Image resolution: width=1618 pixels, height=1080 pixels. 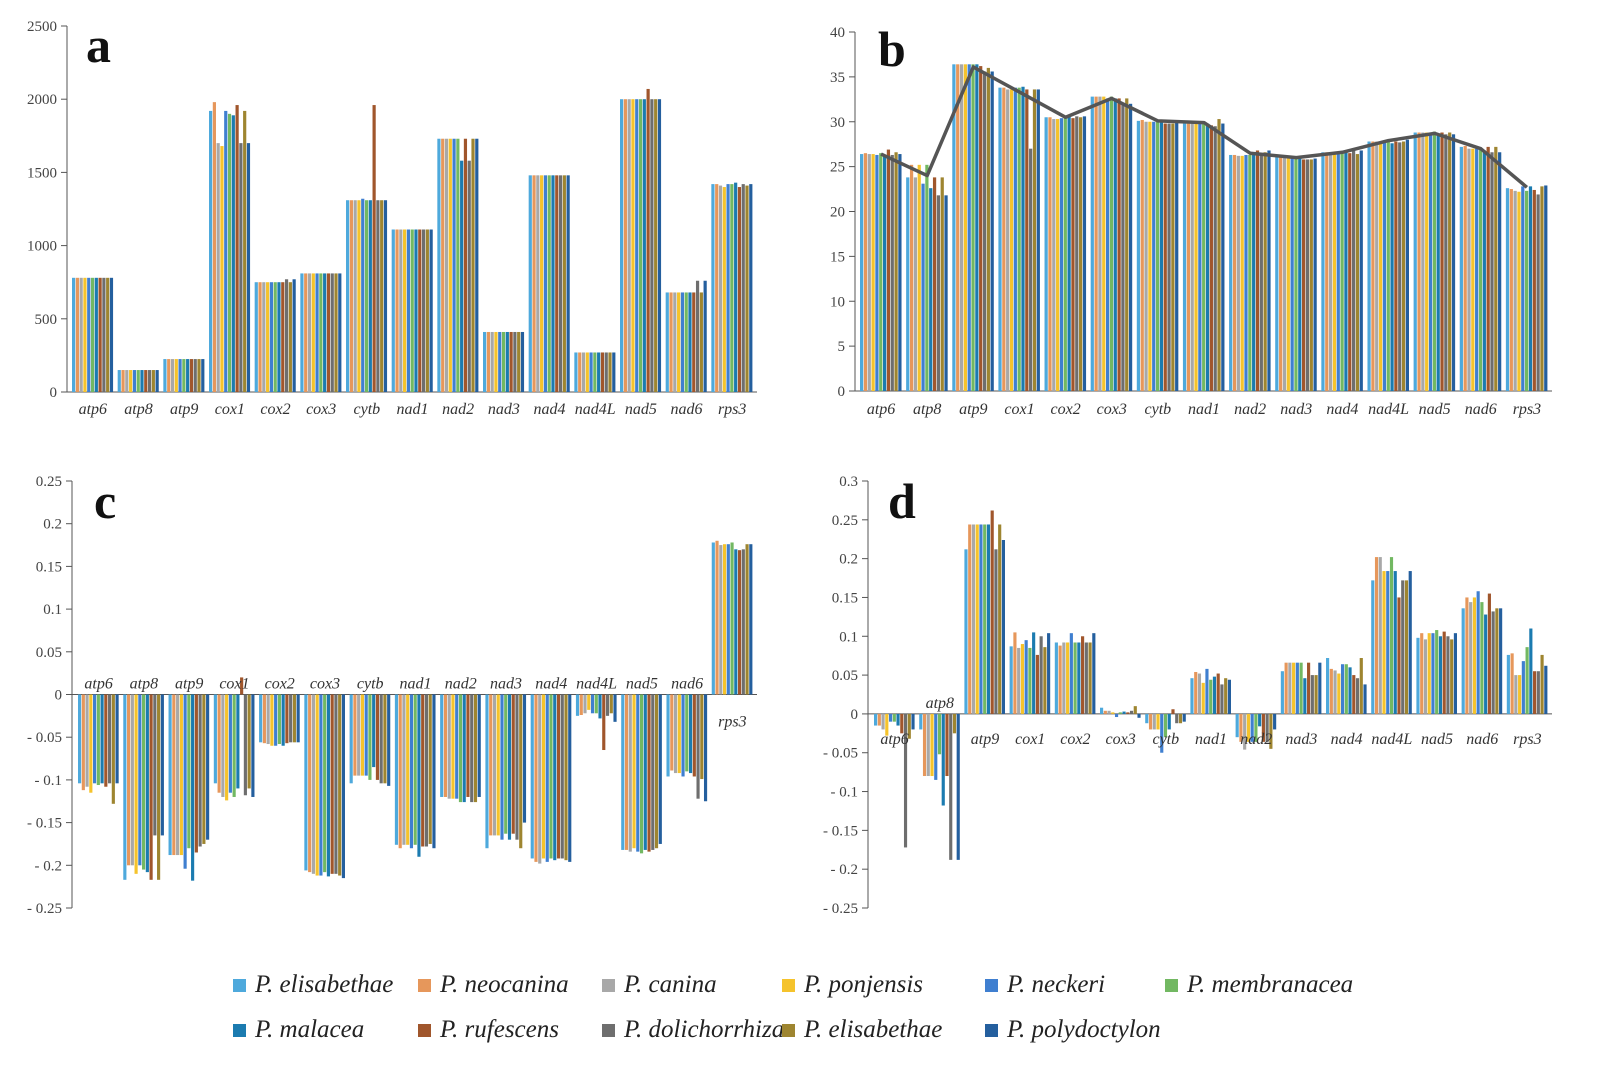 What do you see at coordinates (504, 409) in the screenshot?
I see `category-label: nad3` at bounding box center [504, 409].